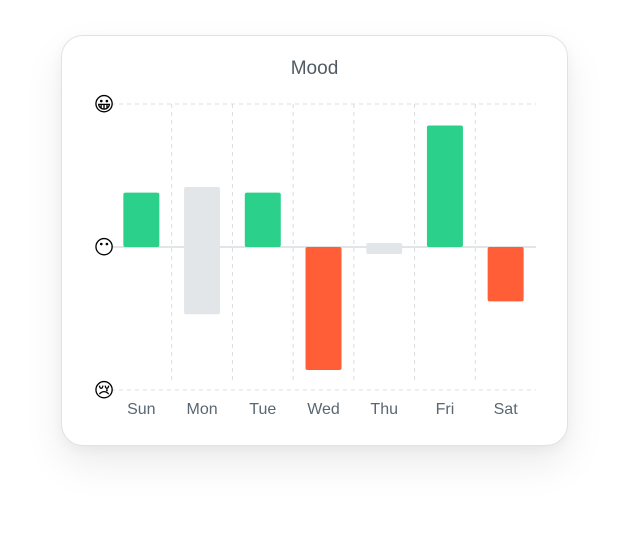 The height and width of the screenshot is (538, 640). What do you see at coordinates (323, 409) in the screenshot?
I see `x-tick-label: Wed` at bounding box center [323, 409].